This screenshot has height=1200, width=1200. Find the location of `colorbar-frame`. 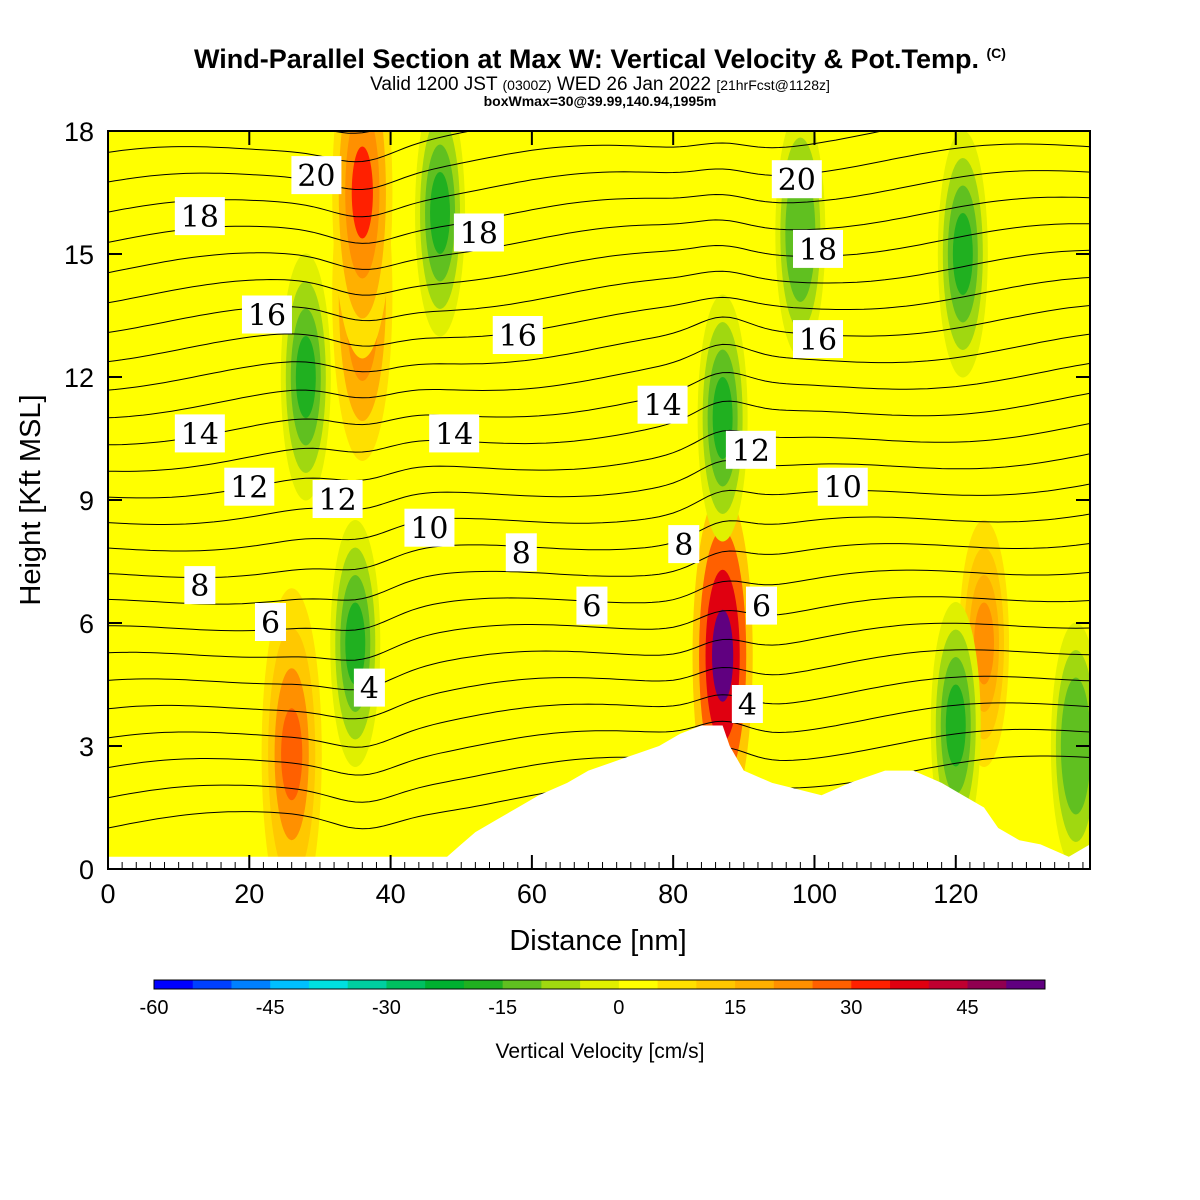

colorbar-frame is located at coordinates (599, 984).